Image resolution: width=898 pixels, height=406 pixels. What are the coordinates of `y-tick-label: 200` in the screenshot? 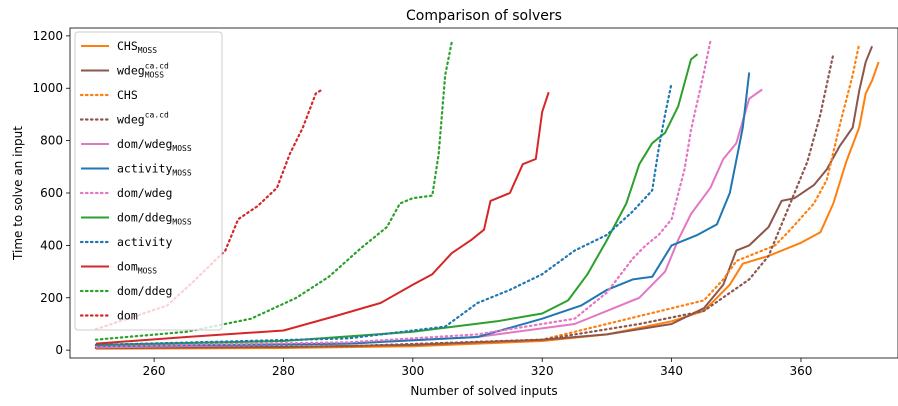 It's located at (51, 298).